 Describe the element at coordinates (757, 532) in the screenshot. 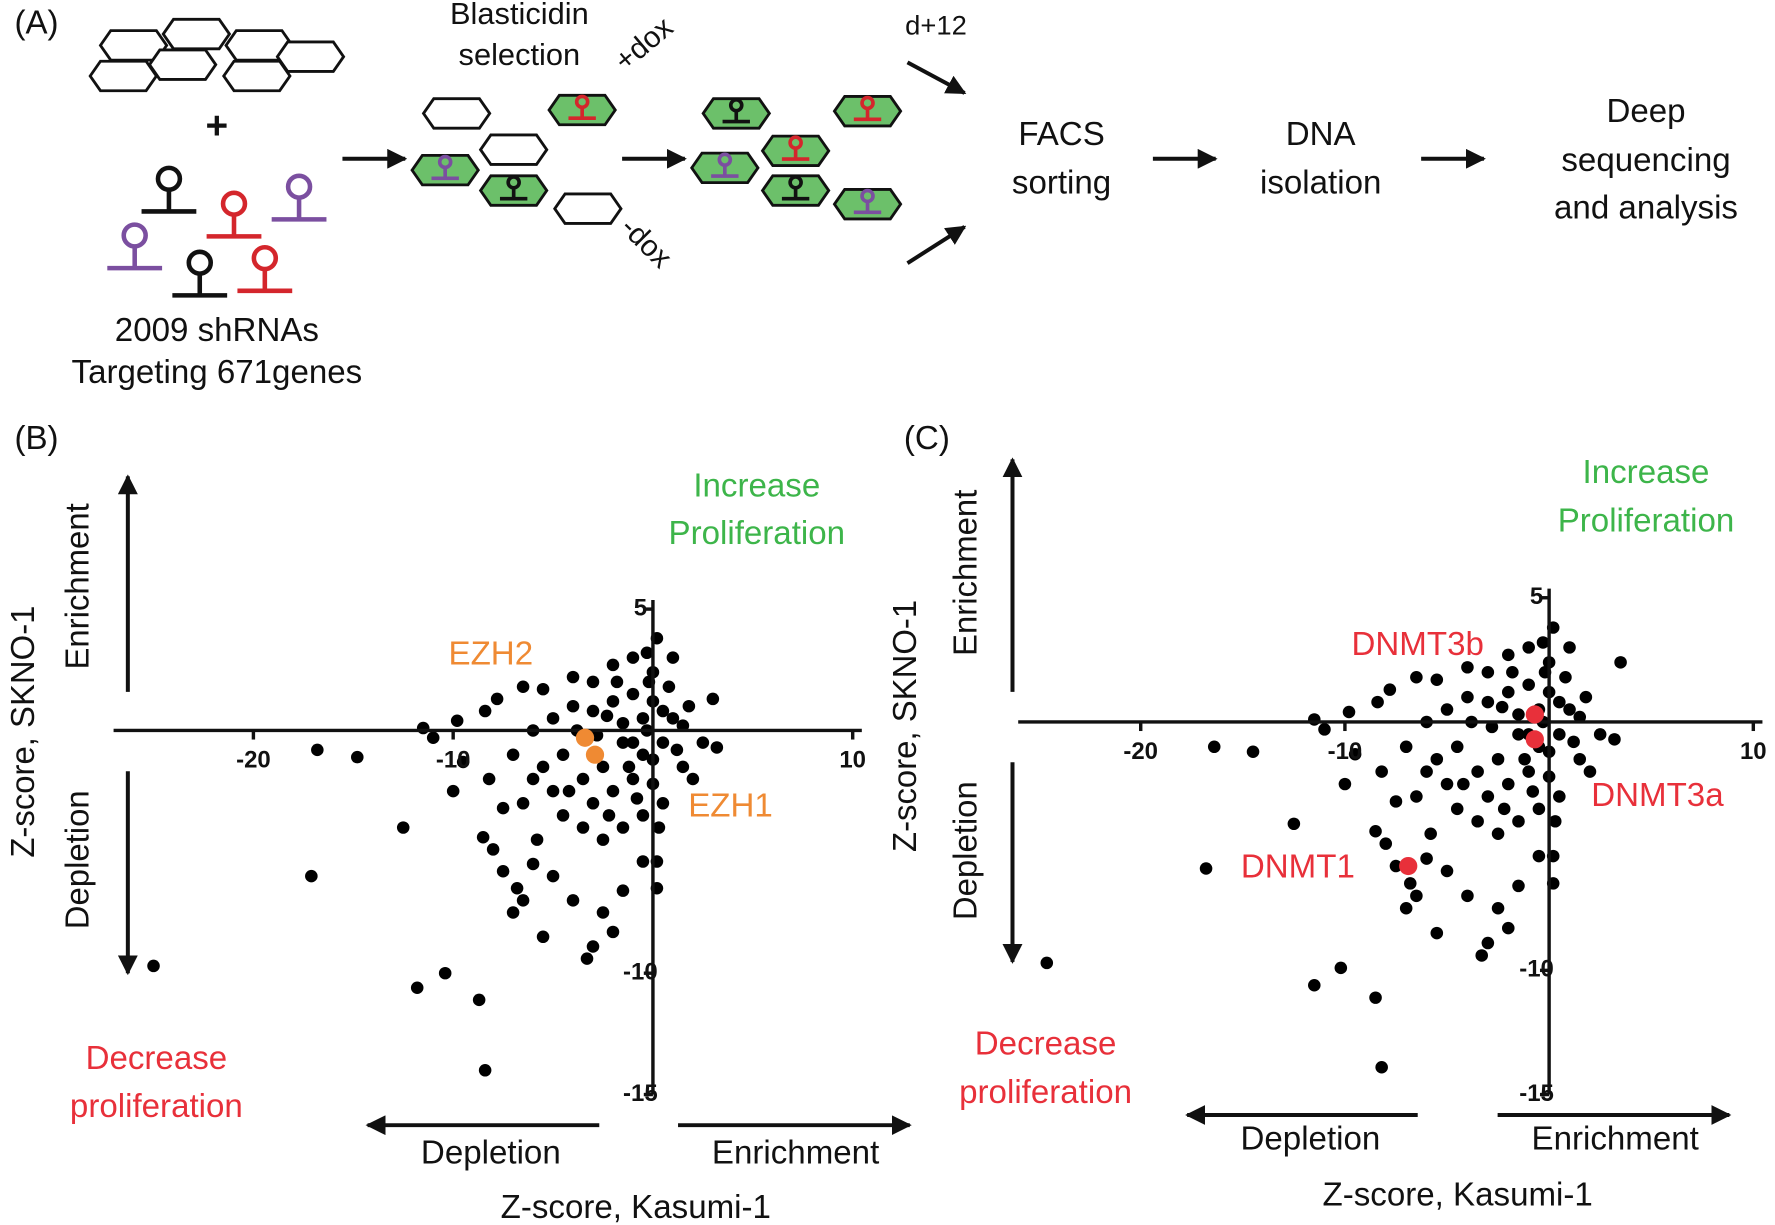

I see `increase-label: Proliferation` at that location.